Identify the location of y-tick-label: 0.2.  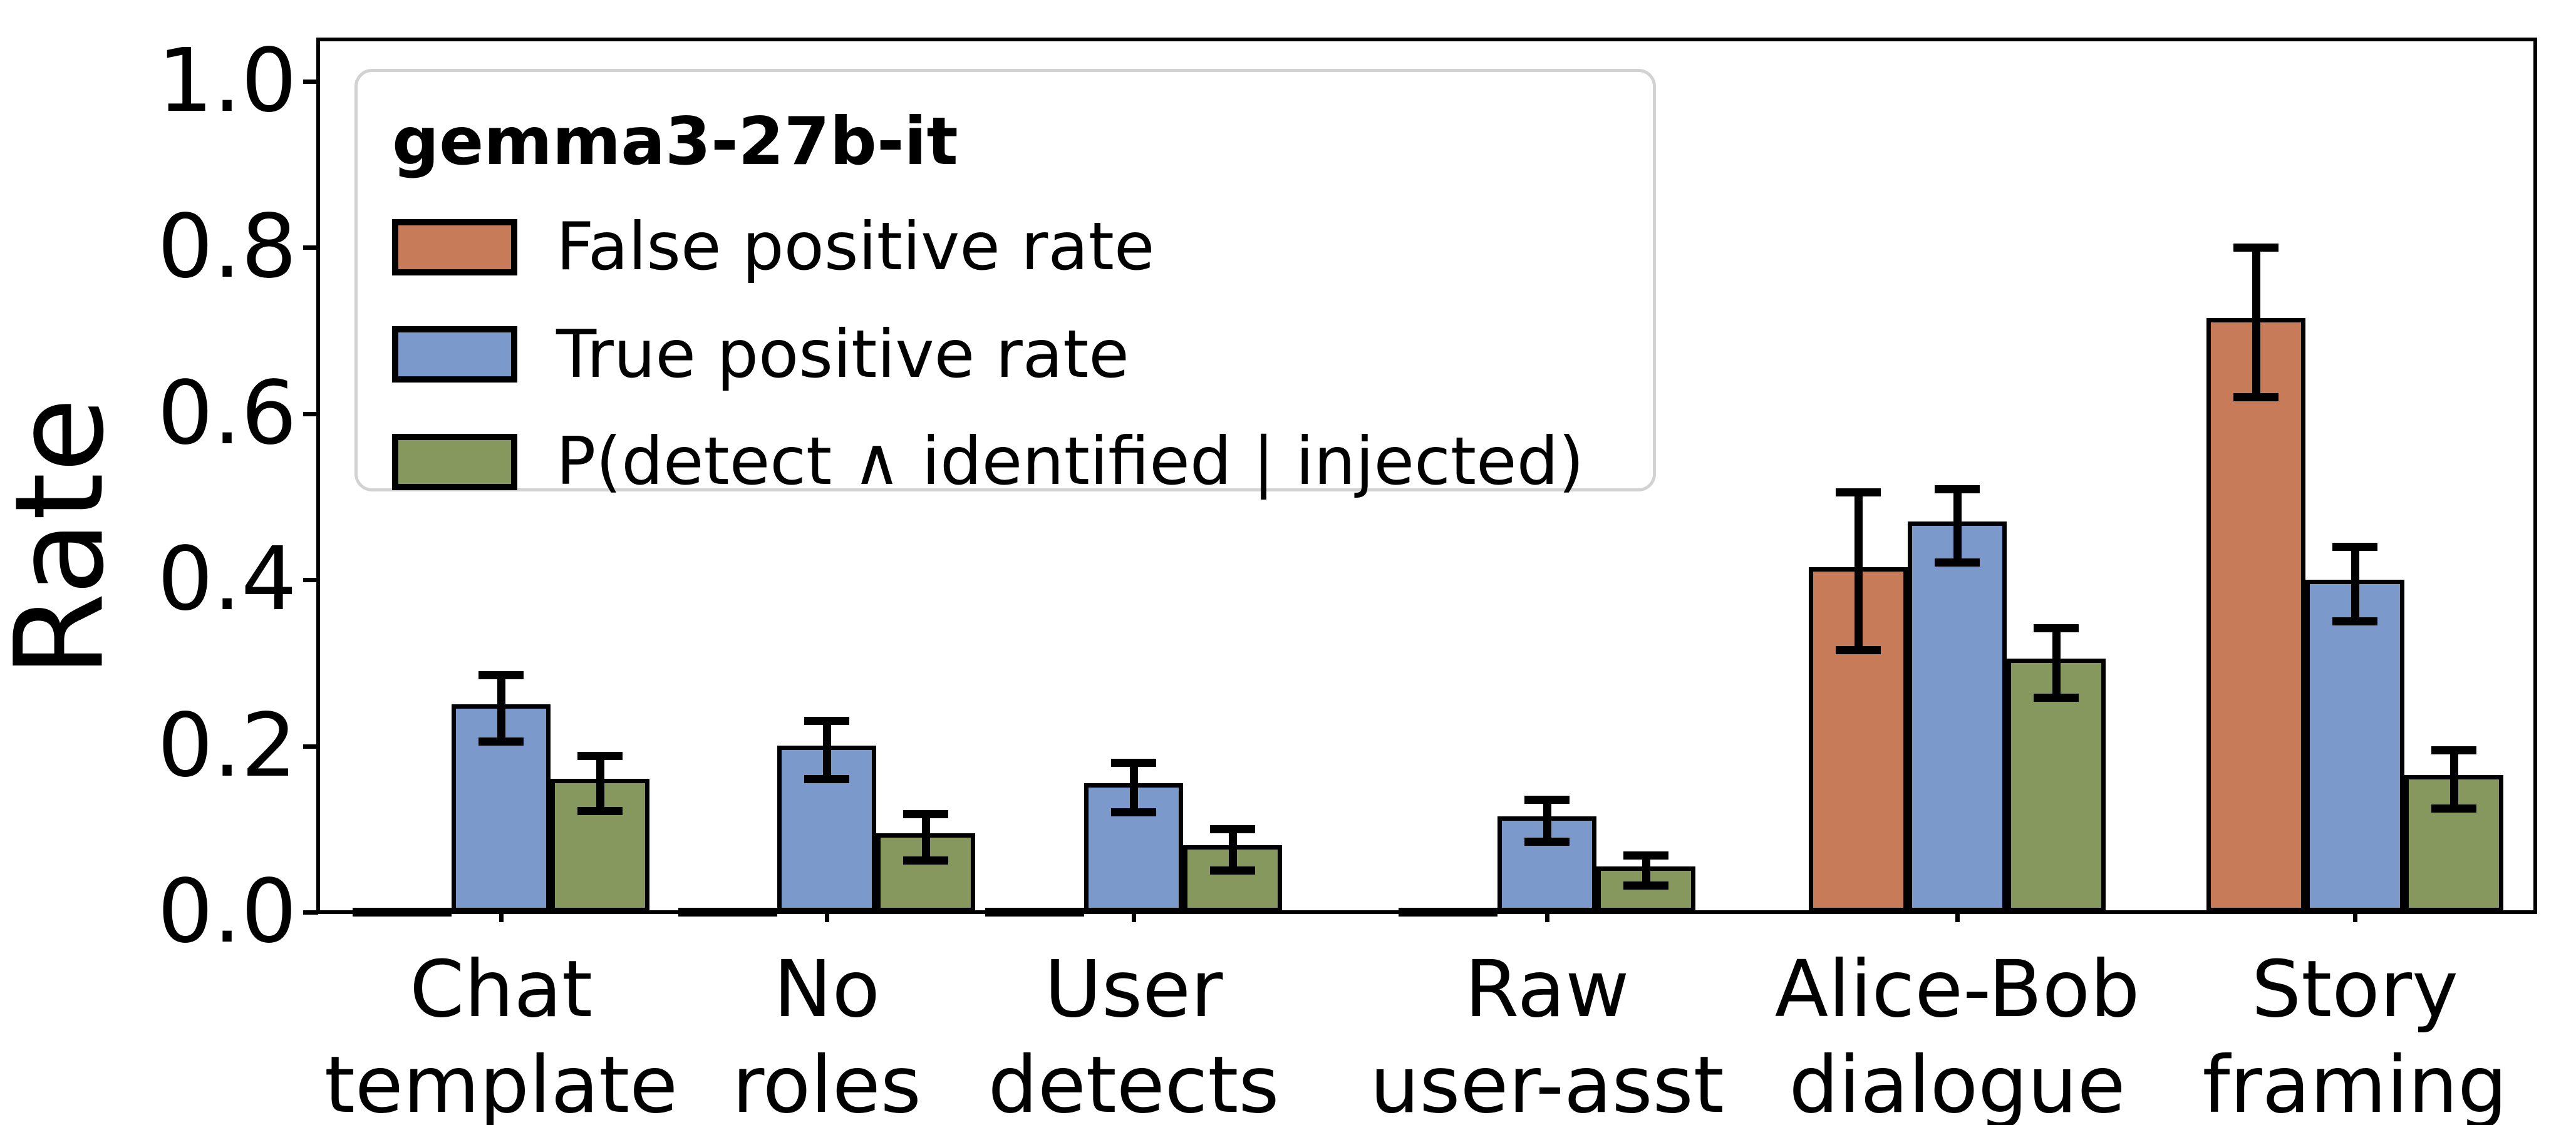
(227, 745).